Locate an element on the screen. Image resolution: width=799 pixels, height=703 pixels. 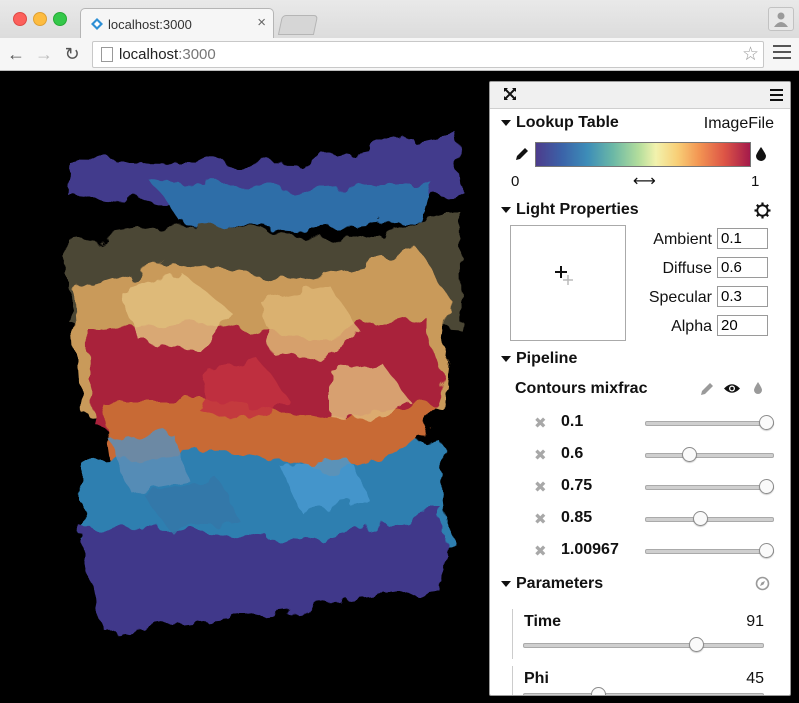
crosshair-icon is located at coordinates (567, 278).